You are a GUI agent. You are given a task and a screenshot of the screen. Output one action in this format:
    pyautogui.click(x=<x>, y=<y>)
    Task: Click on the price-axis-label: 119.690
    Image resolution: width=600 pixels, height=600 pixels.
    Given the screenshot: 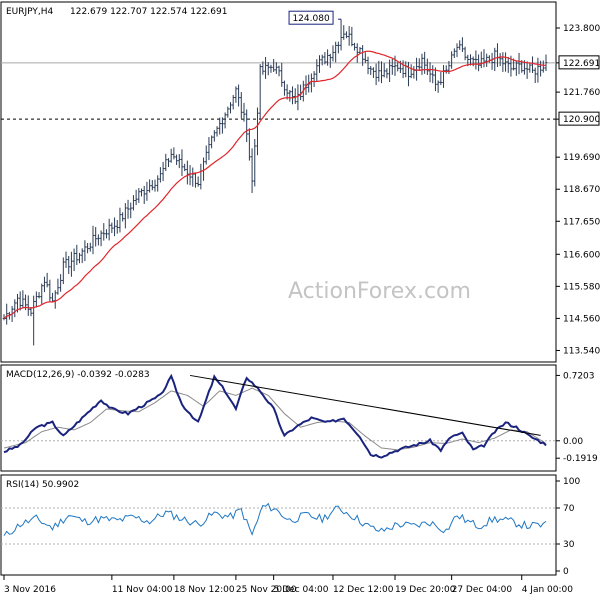 What is the action you would take?
    pyautogui.click(x=581, y=158)
    